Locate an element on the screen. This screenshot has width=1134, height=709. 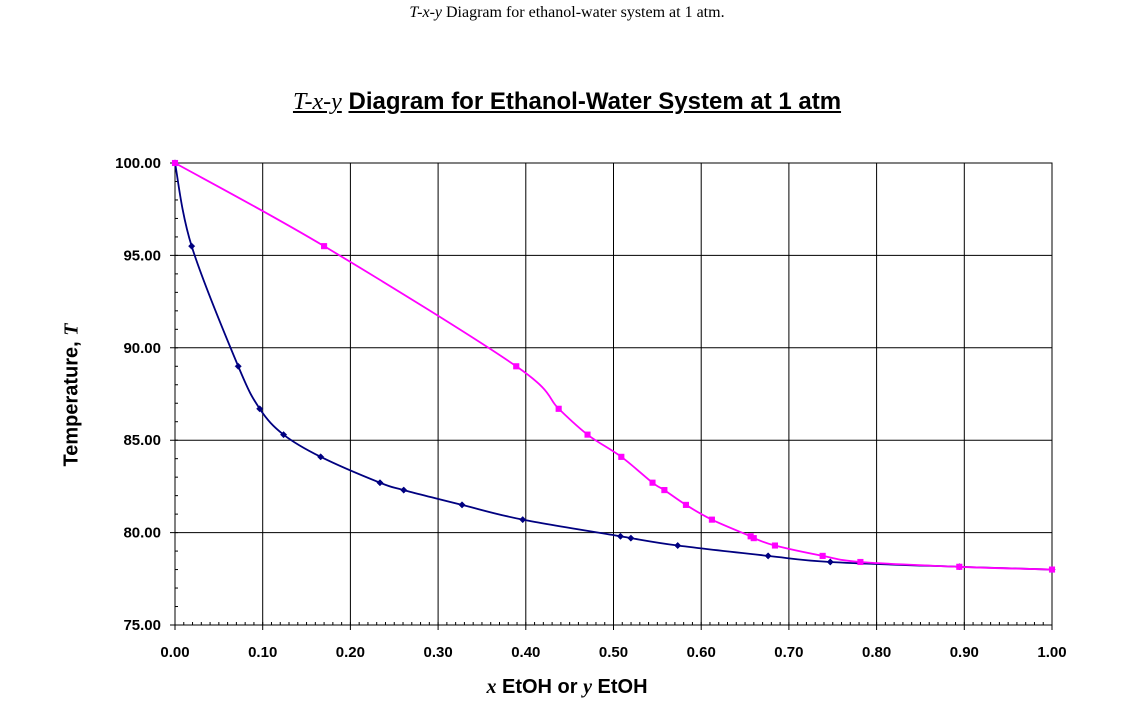
x-tick-label: 0.60 is located at coordinates (701, 652).